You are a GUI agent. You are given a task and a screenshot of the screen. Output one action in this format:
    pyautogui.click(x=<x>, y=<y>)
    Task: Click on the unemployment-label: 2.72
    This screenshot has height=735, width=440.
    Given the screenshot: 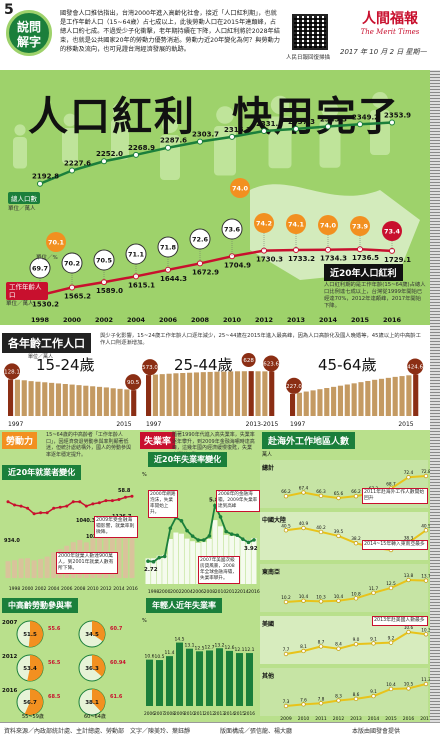 What is the action you would take?
    pyautogui.click(x=151, y=570)
    